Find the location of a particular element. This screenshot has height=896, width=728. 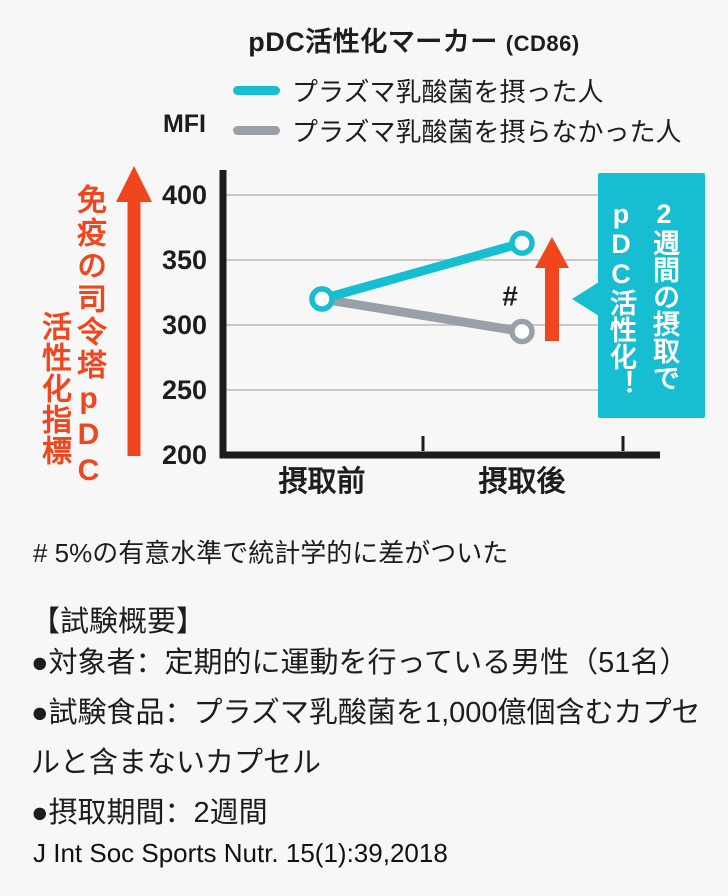

y-axis-unit-label: MFI is located at coordinates (184, 124).